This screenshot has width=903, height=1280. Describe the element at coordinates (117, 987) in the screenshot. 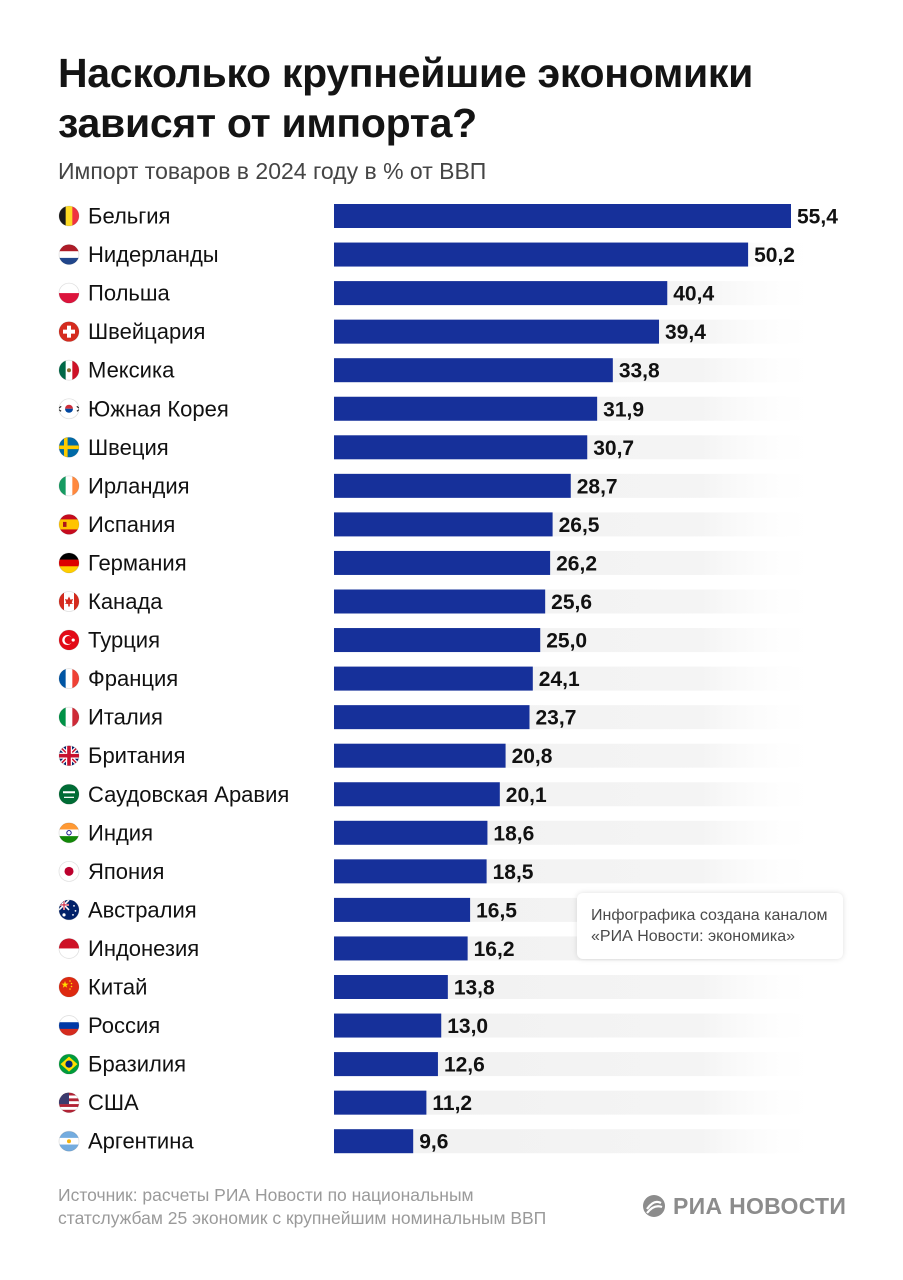

I see `category-label: Китай` at that location.